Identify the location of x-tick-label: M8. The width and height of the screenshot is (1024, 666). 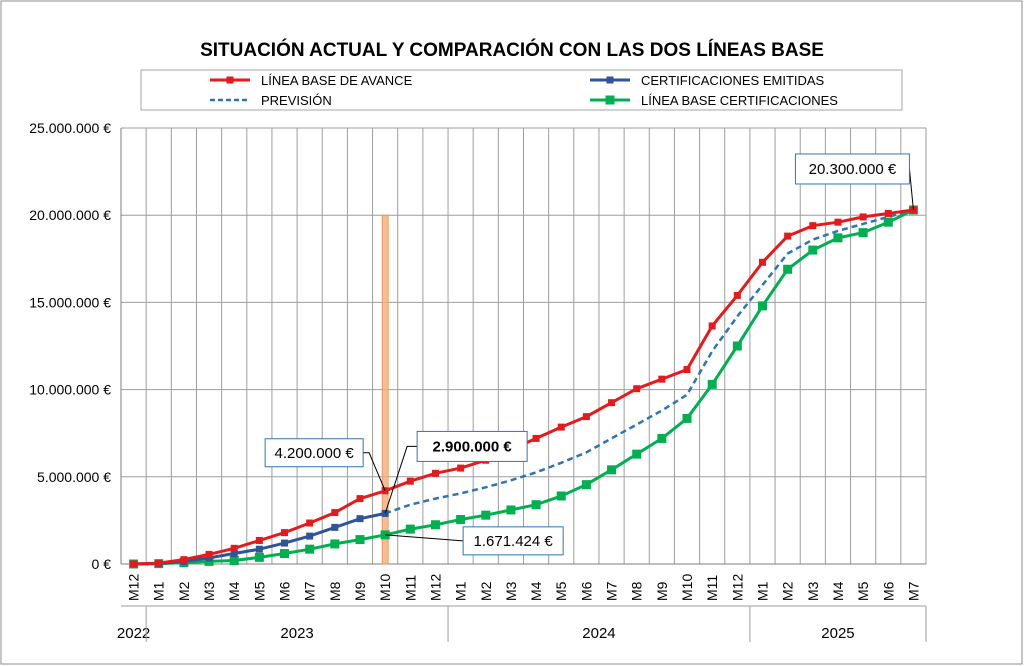
(637, 591).